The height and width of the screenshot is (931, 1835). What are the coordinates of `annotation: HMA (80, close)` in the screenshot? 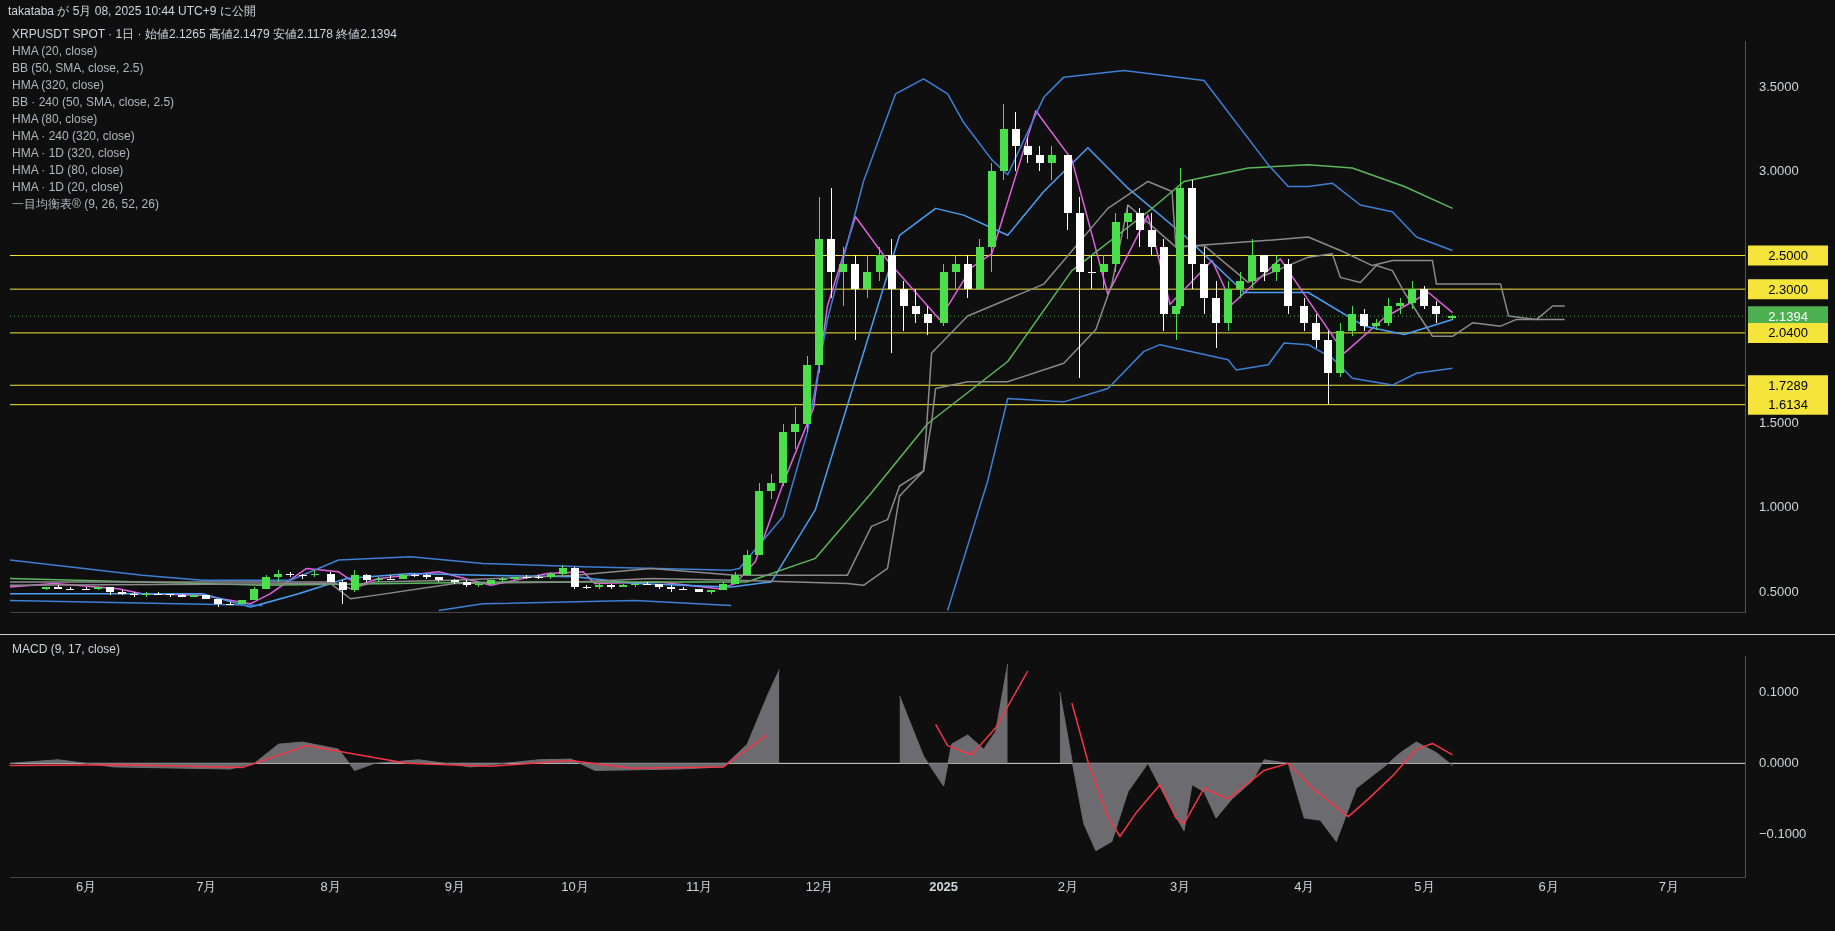 It's located at (55, 119).